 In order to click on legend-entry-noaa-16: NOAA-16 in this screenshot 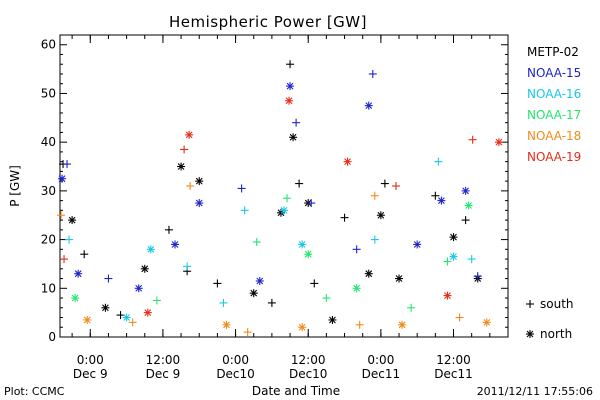, I will do `click(554, 94)`.